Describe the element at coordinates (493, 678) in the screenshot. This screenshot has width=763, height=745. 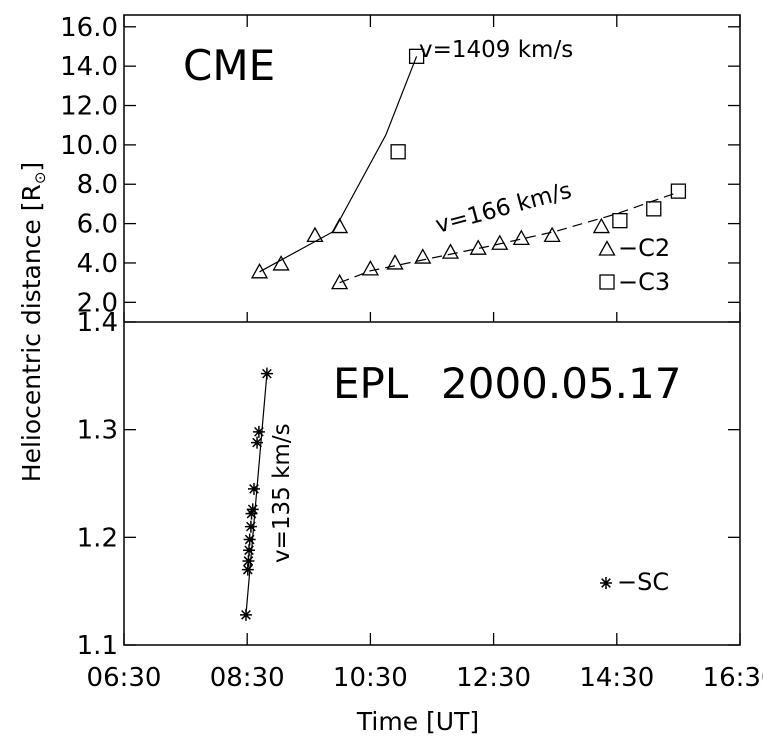
I see `x-tick-label: 12:30` at that location.